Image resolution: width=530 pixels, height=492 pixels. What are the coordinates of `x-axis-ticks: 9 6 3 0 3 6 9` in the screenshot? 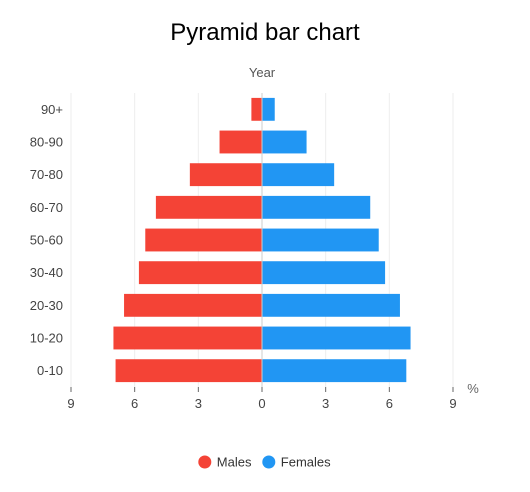 It's located at (262, 399).